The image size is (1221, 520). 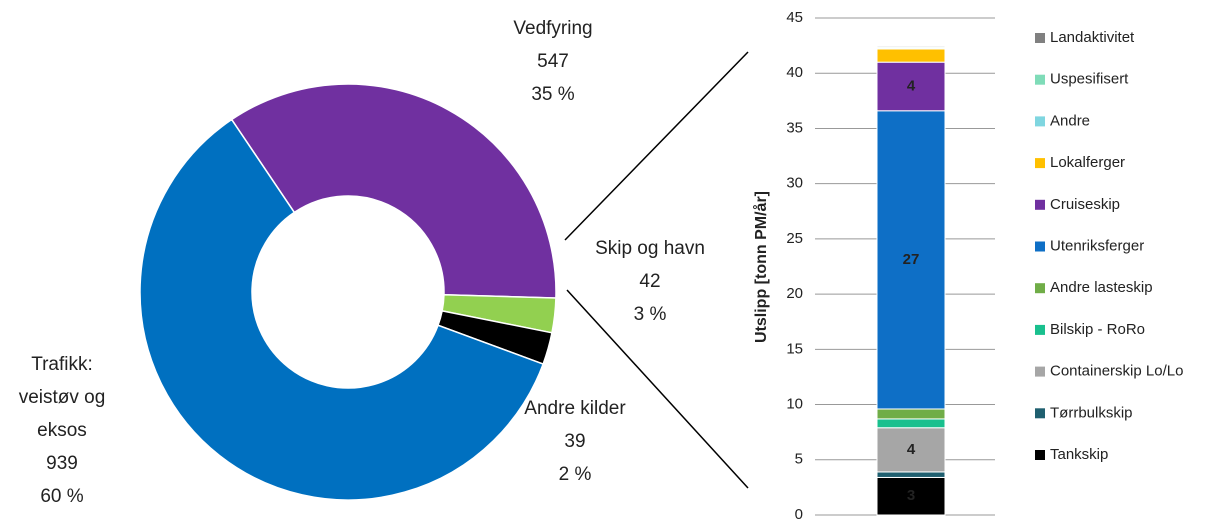 I want to click on legend-label: Lokalferger, so click(x=1087, y=162).